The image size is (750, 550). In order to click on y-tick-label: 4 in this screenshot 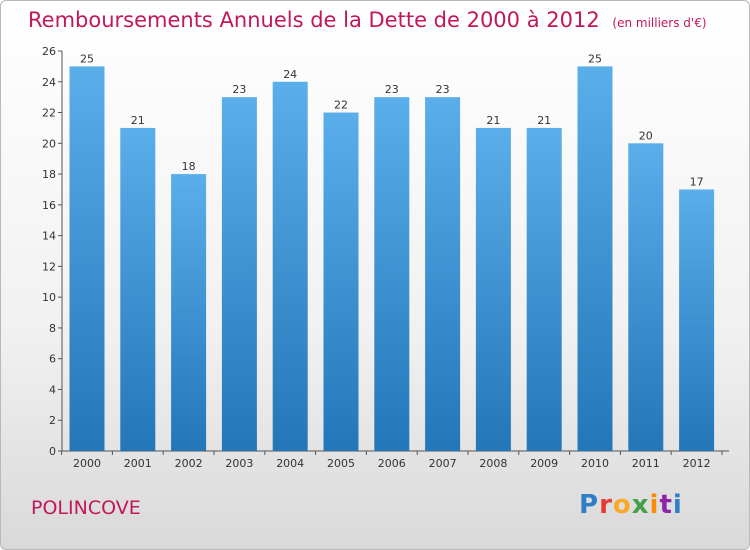, I will do `click(52, 389)`.